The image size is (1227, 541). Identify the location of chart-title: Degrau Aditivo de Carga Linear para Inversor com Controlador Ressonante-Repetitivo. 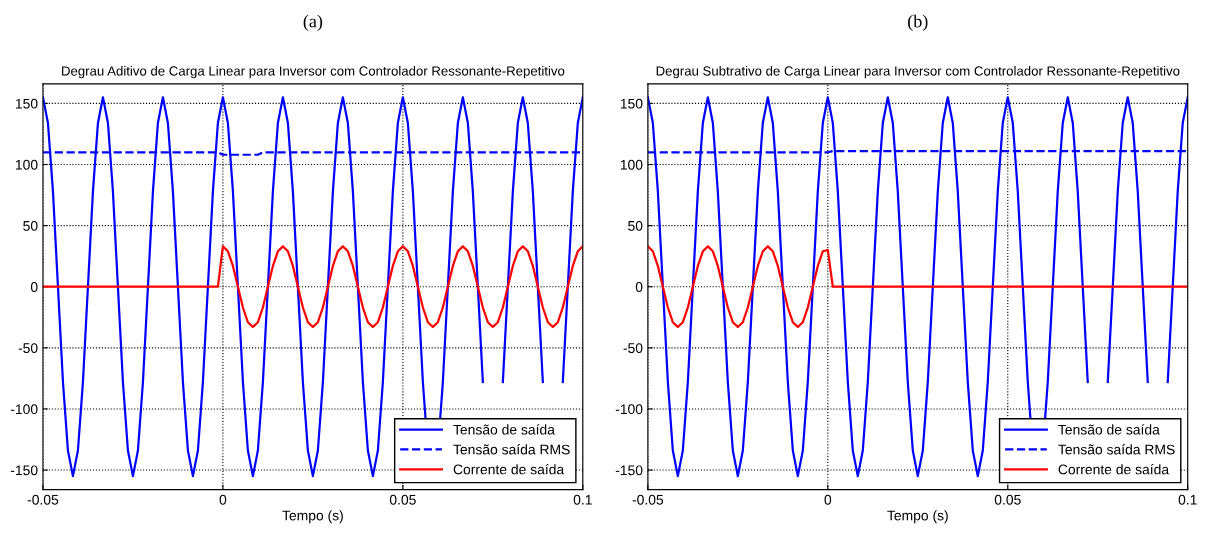
(313, 72).